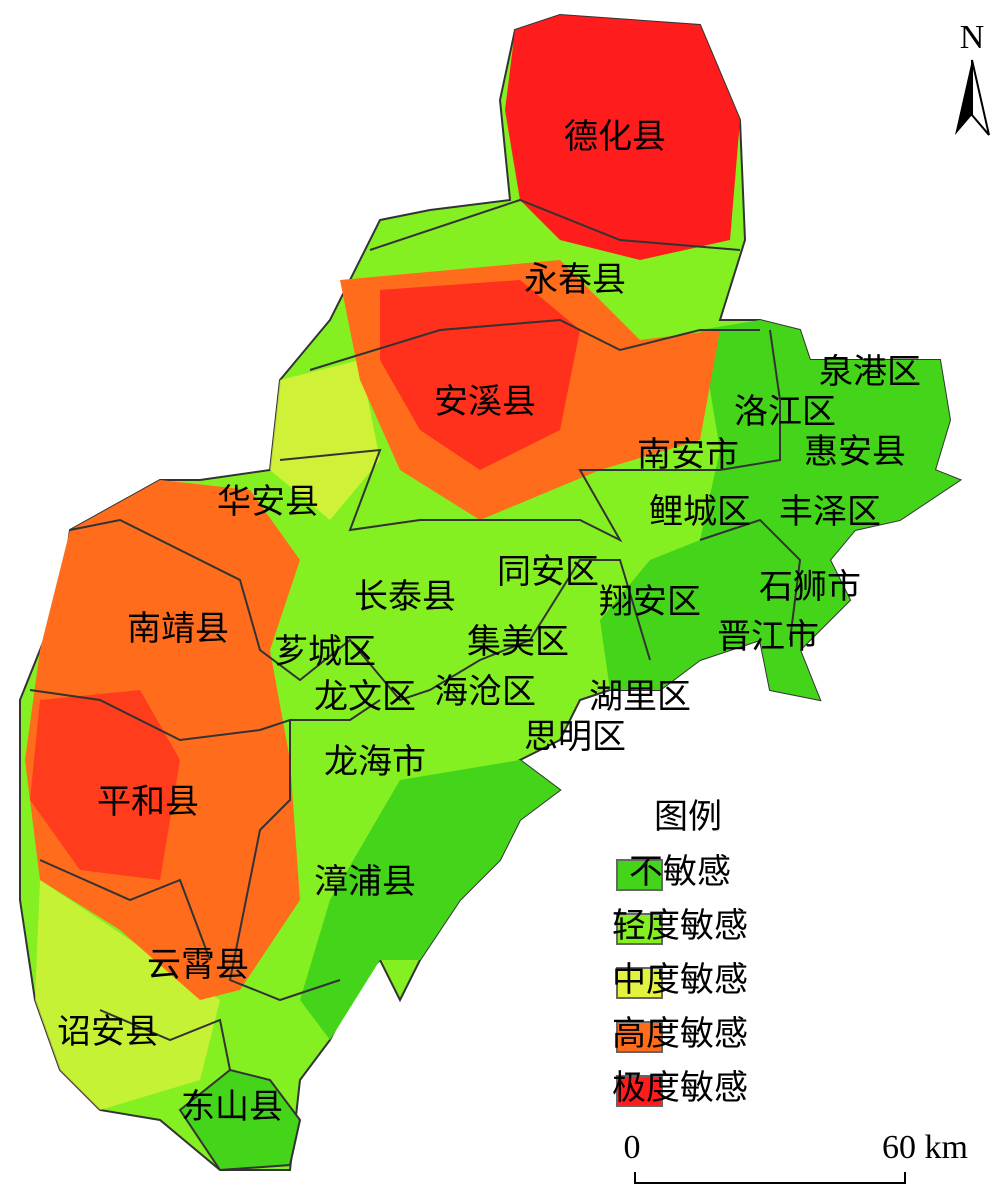  I want to click on island, so click(240, 1120).